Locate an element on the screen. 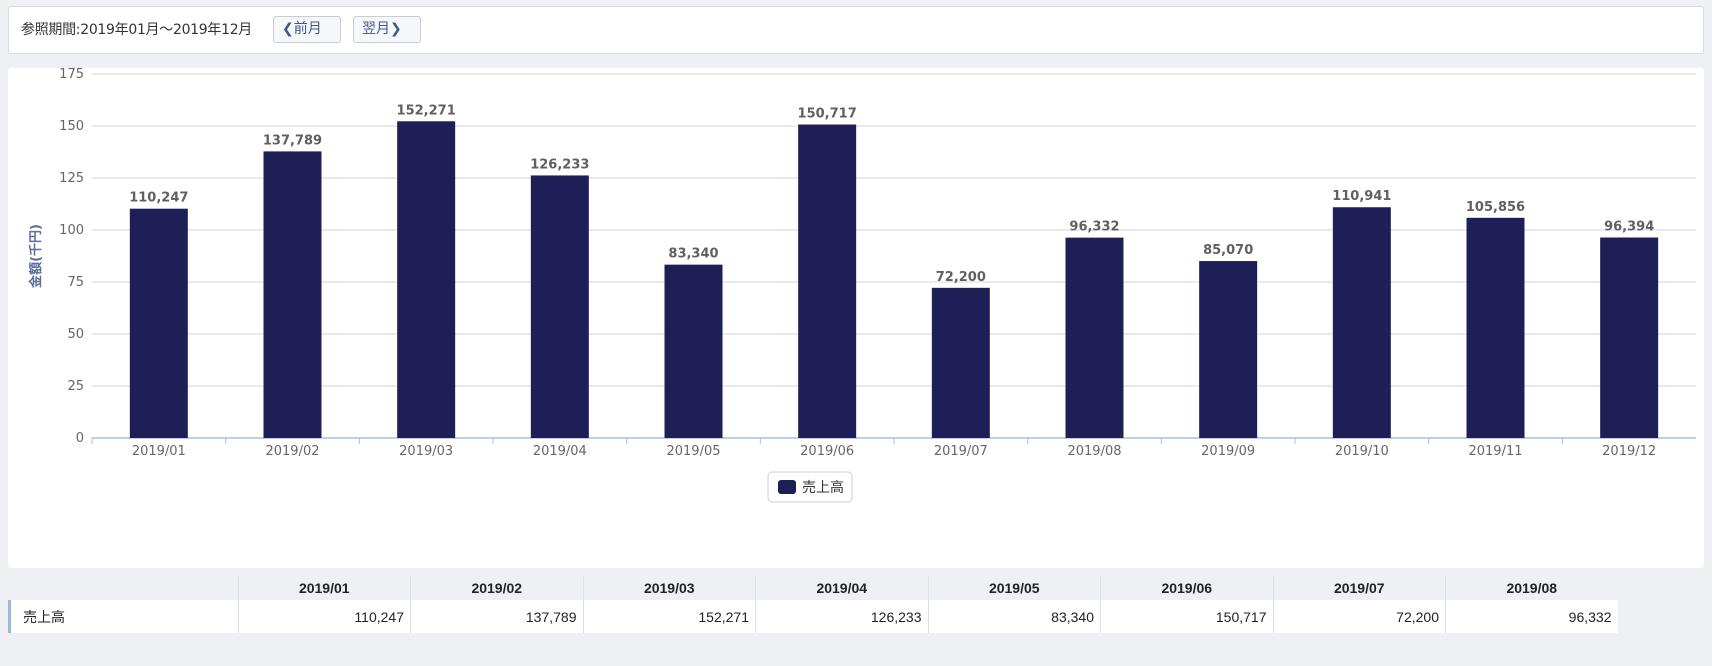  legend-box is located at coordinates (810, 487).